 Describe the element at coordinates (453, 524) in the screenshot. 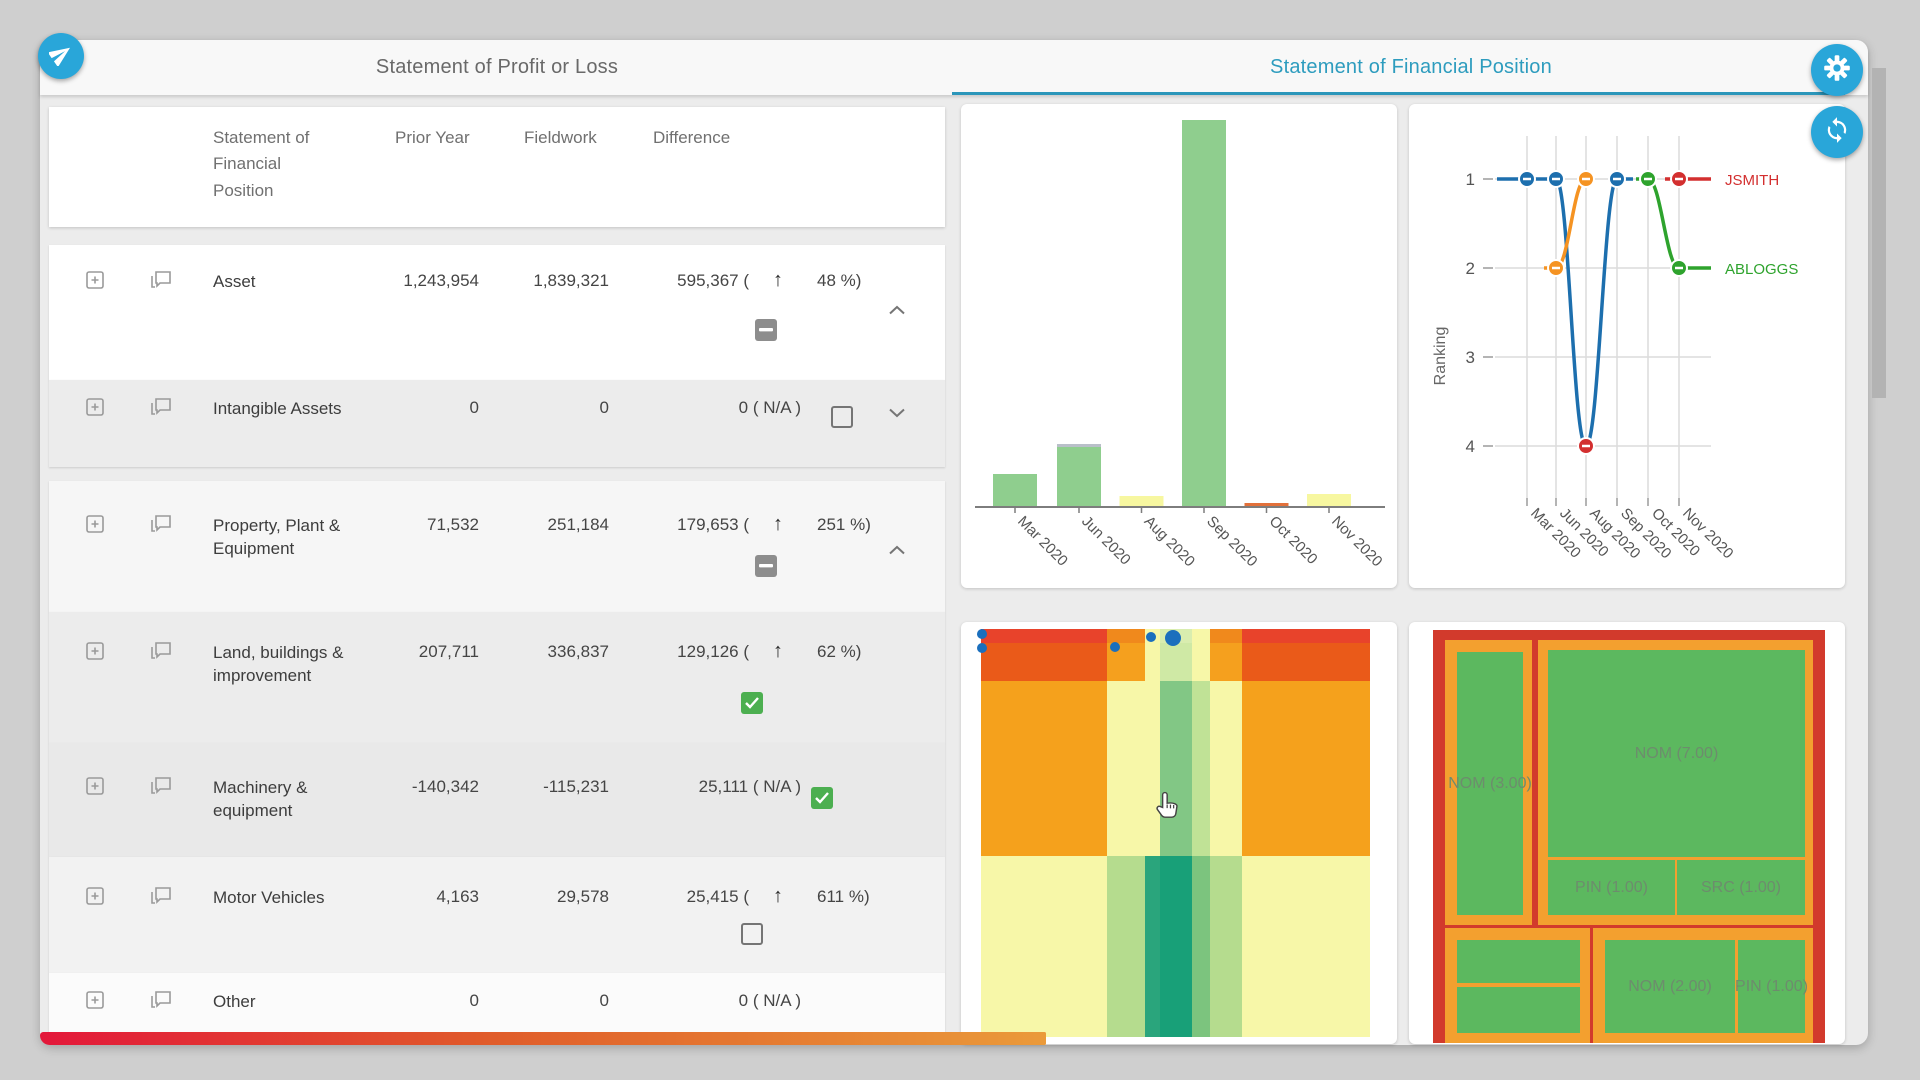

I see `prior-year-value: 71,532` at that location.